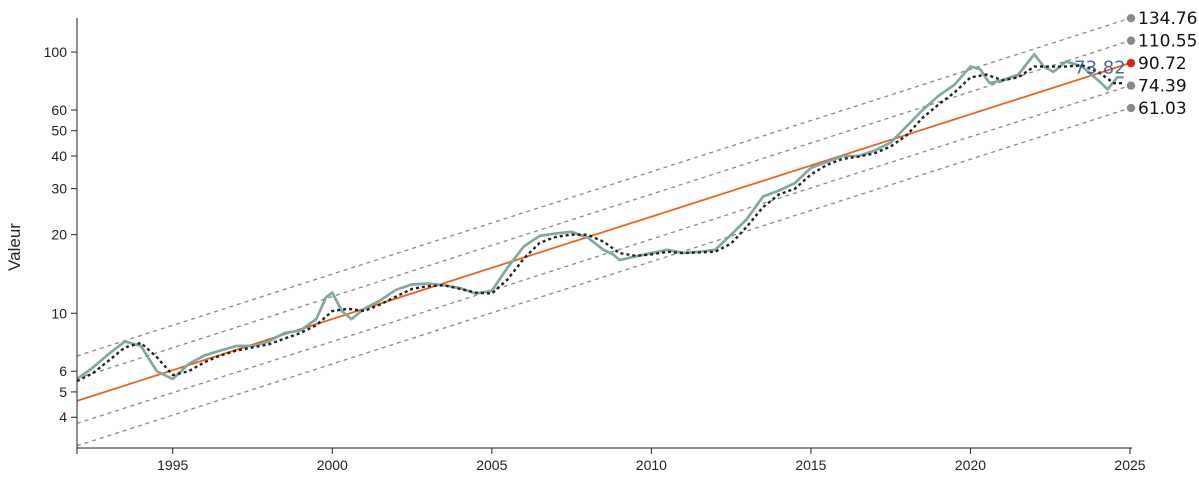  I want to click on x-tick-label: 1995, so click(172, 465).